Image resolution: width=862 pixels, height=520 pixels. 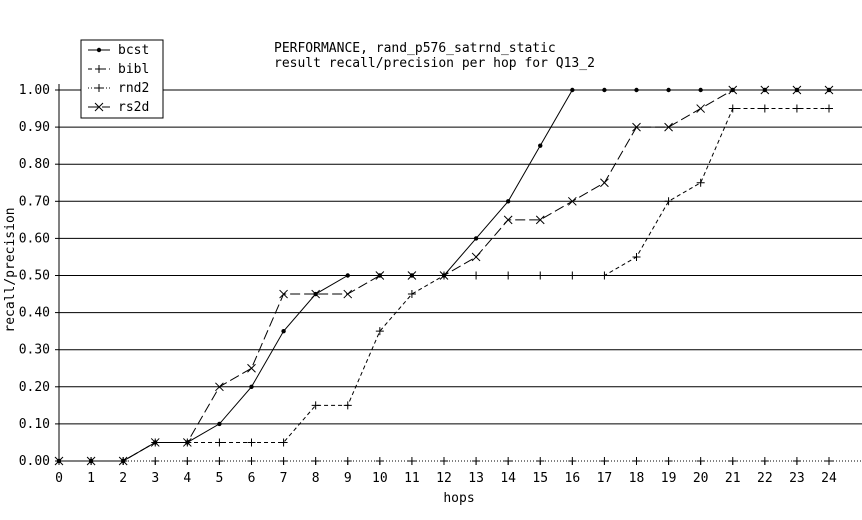 What do you see at coordinates (155, 478) in the screenshot?
I see `x-tick-label: 3` at bounding box center [155, 478].